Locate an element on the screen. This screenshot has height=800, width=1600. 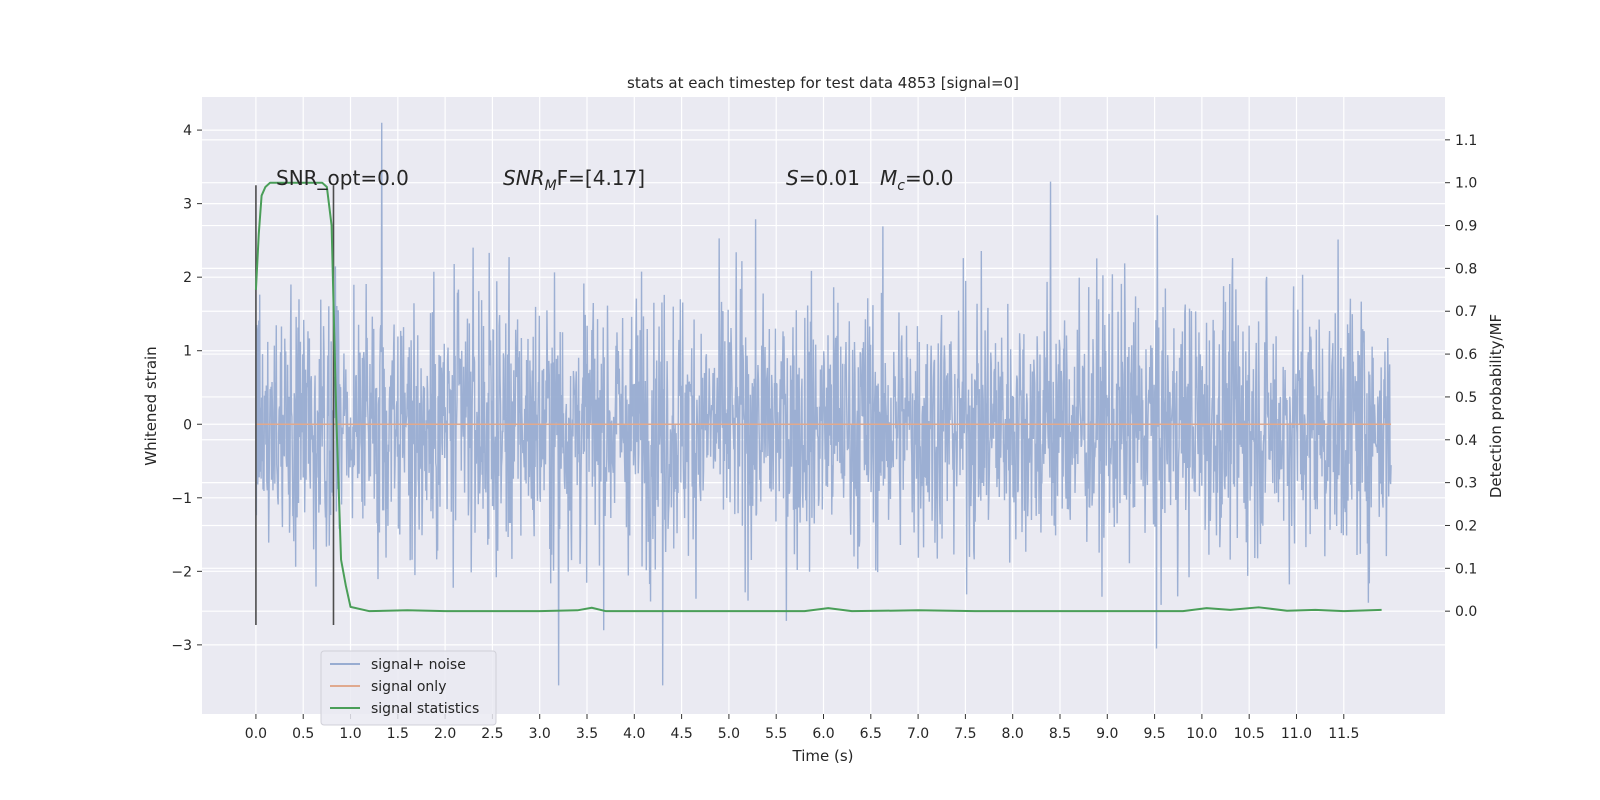
x-tick-label-6: 3.0 is located at coordinates (540, 734).